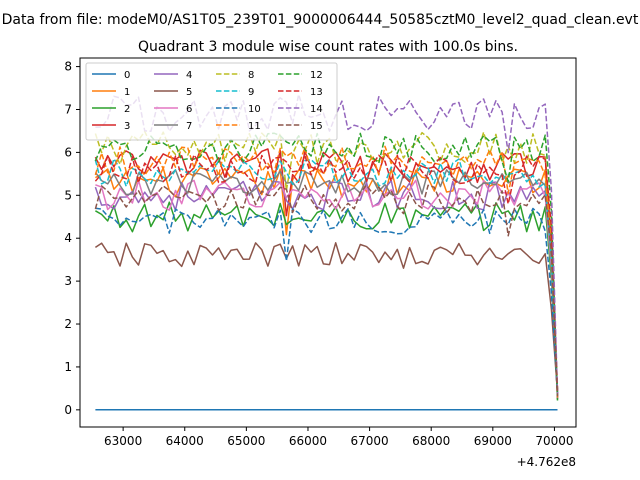  Describe the element at coordinates (189, 75) in the screenshot. I see `legend-label-4: 4` at that location.